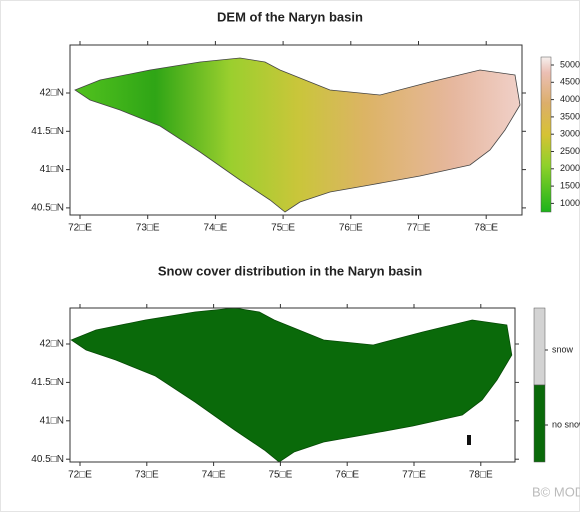 Image resolution: width=580 pixels, height=512 pixels. I want to click on legend-snow, so click(539, 346).